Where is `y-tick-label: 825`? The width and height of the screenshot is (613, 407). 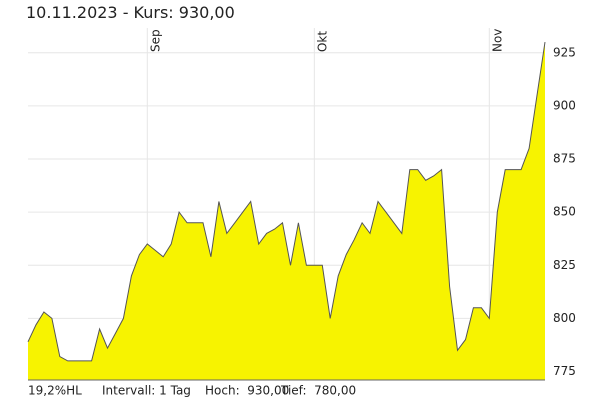
y-tick-label: 825 is located at coordinates (564, 265).